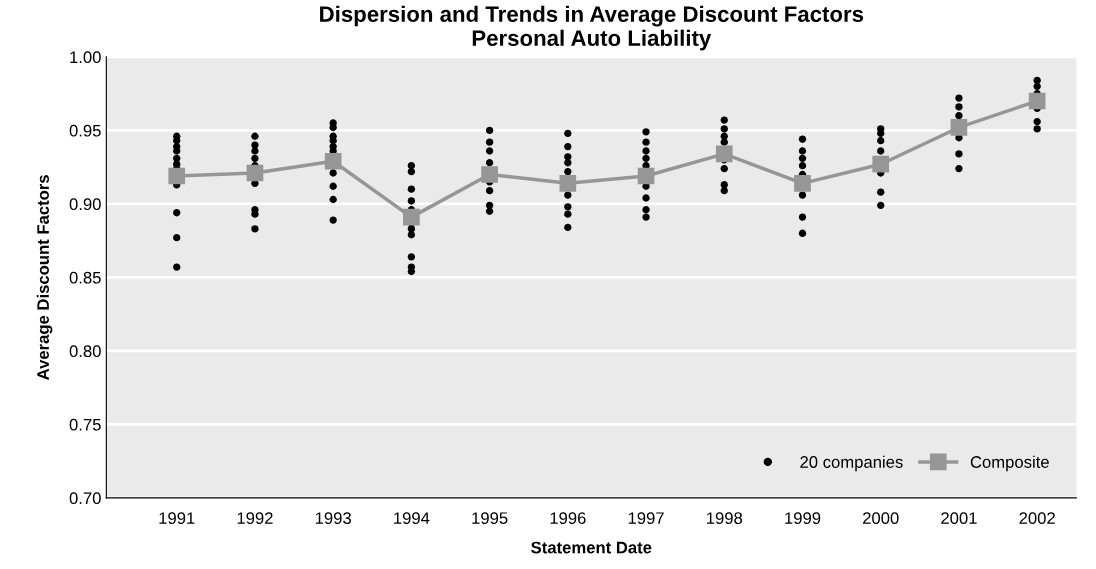 The width and height of the screenshot is (1096, 569). I want to click on legend-label: Composite, so click(1009, 463).